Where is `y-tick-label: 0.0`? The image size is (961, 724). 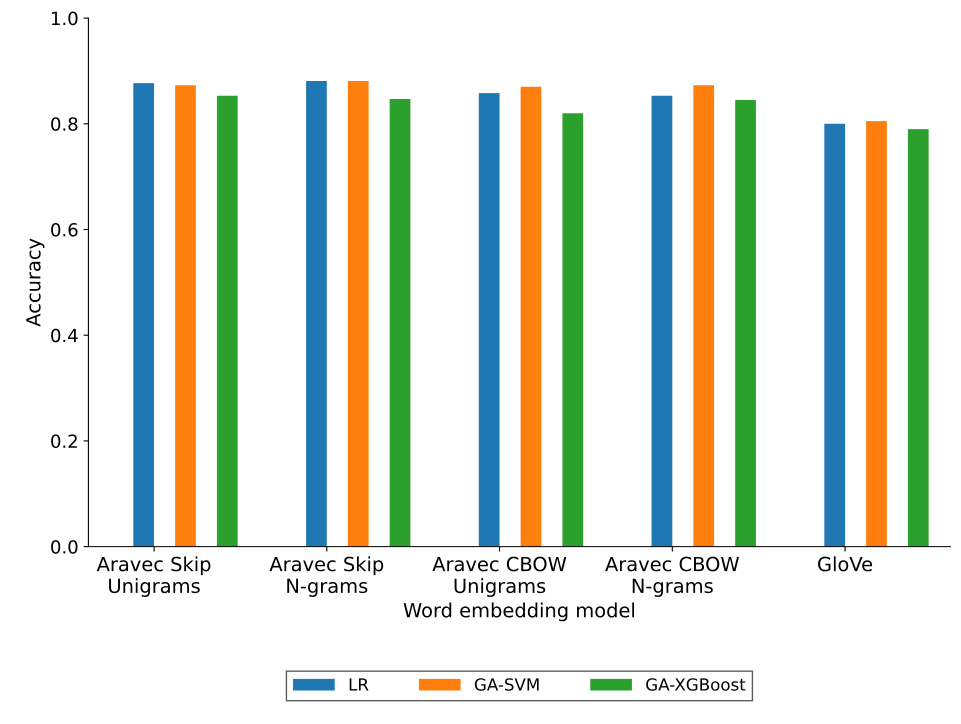 y-tick-label: 0.0 is located at coordinates (64, 547).